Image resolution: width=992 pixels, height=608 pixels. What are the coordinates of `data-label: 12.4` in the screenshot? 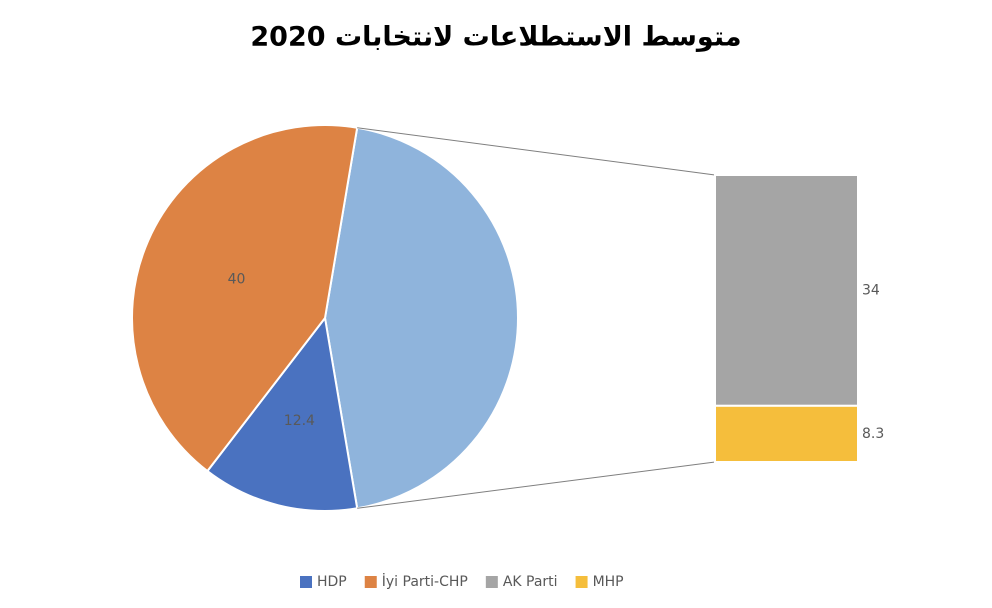 It's located at (299, 421).